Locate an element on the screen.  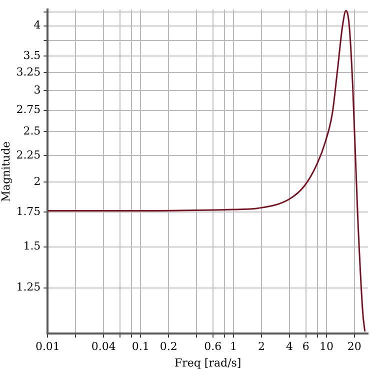
y-tick-label: 4 is located at coordinates (37, 25).